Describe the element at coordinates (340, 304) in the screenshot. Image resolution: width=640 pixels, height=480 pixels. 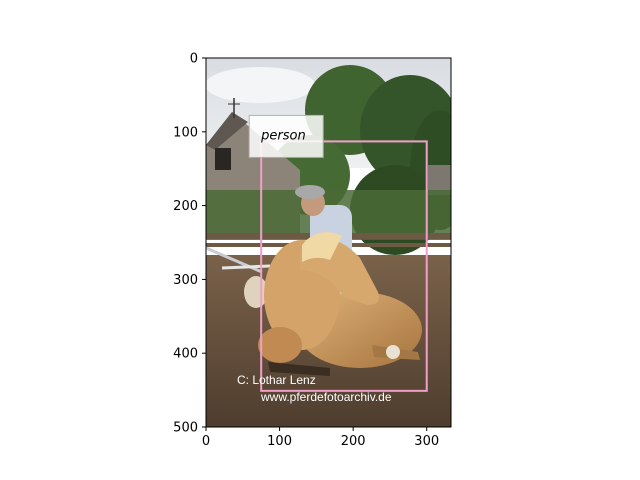
I see `horse` at that location.